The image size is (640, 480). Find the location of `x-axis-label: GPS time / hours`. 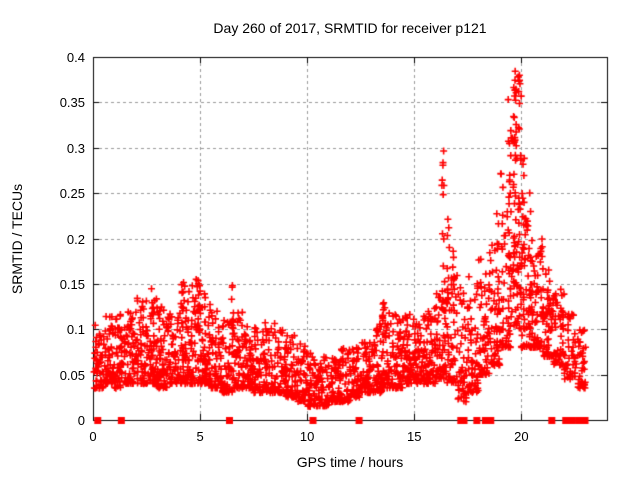

x-axis-label: GPS time / hours is located at coordinates (350, 462).